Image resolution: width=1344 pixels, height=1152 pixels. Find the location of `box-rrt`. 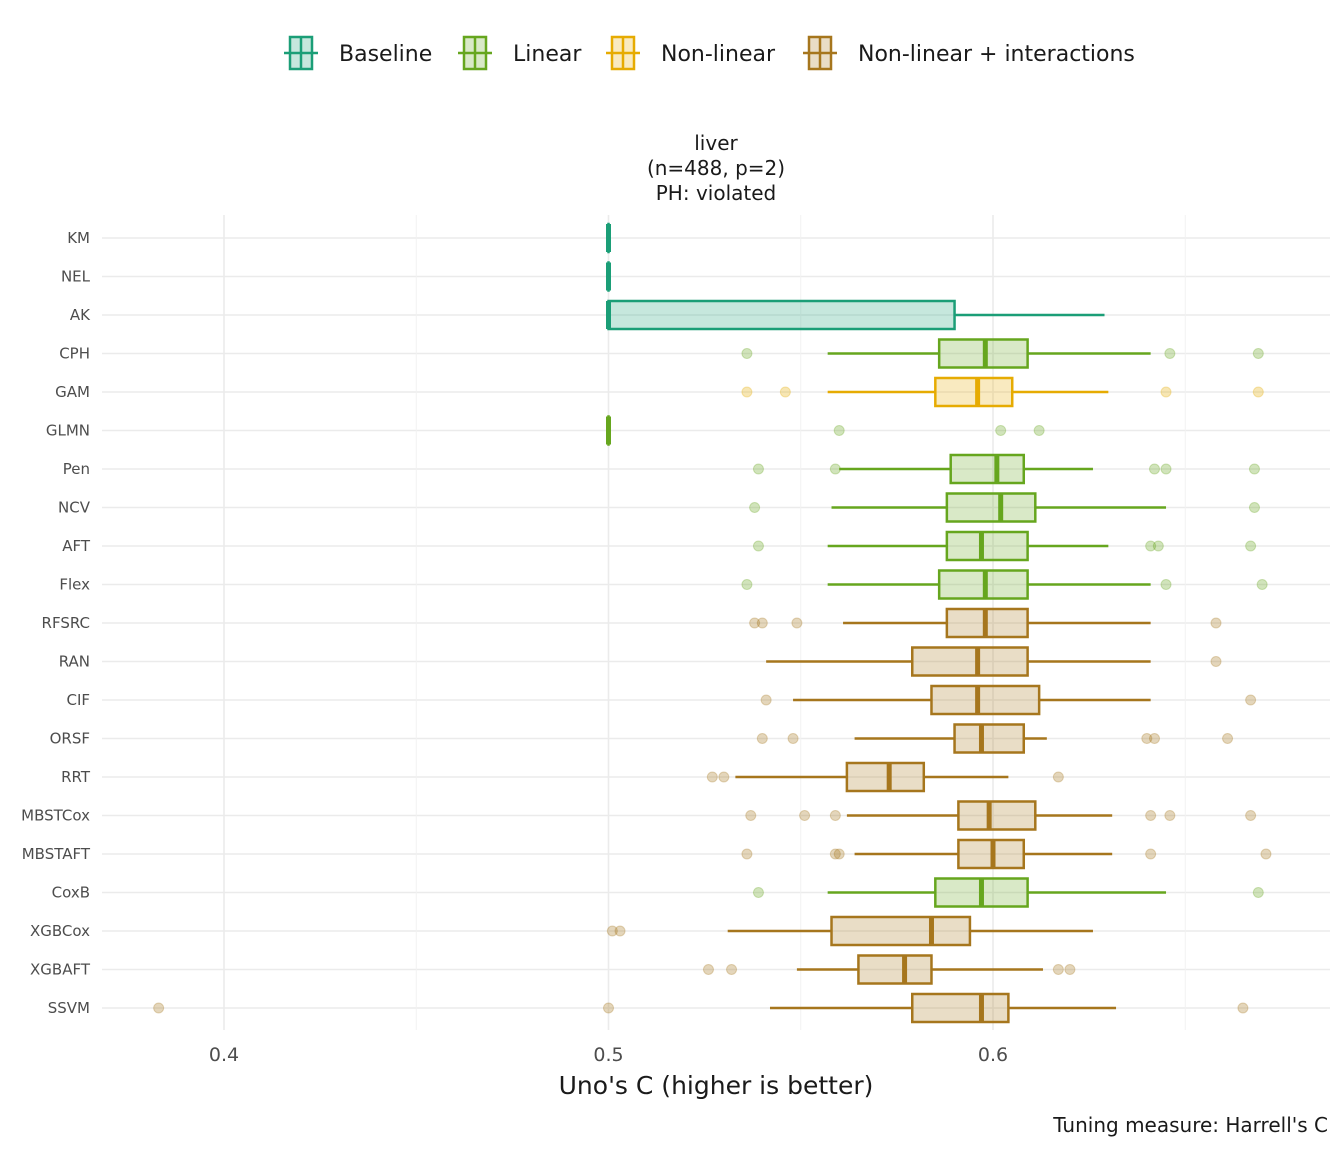

box-rrt is located at coordinates (885, 777).